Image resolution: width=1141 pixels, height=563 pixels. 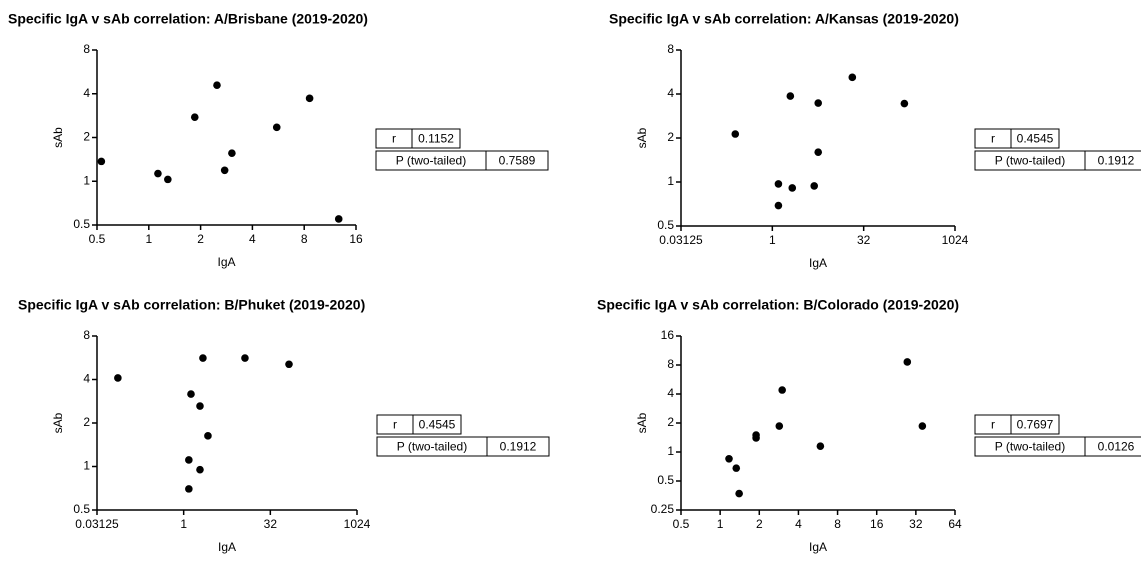 What do you see at coordinates (356, 239) in the screenshot?
I see `x-tick-label: 16` at bounding box center [356, 239].